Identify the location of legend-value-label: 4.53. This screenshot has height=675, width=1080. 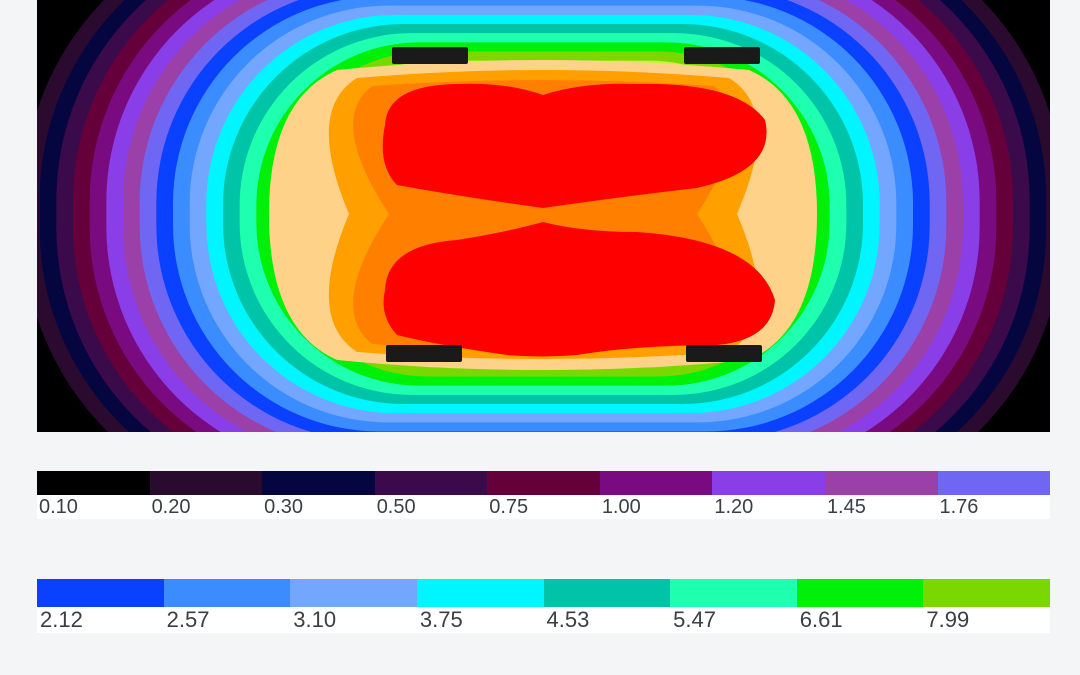
(607, 620).